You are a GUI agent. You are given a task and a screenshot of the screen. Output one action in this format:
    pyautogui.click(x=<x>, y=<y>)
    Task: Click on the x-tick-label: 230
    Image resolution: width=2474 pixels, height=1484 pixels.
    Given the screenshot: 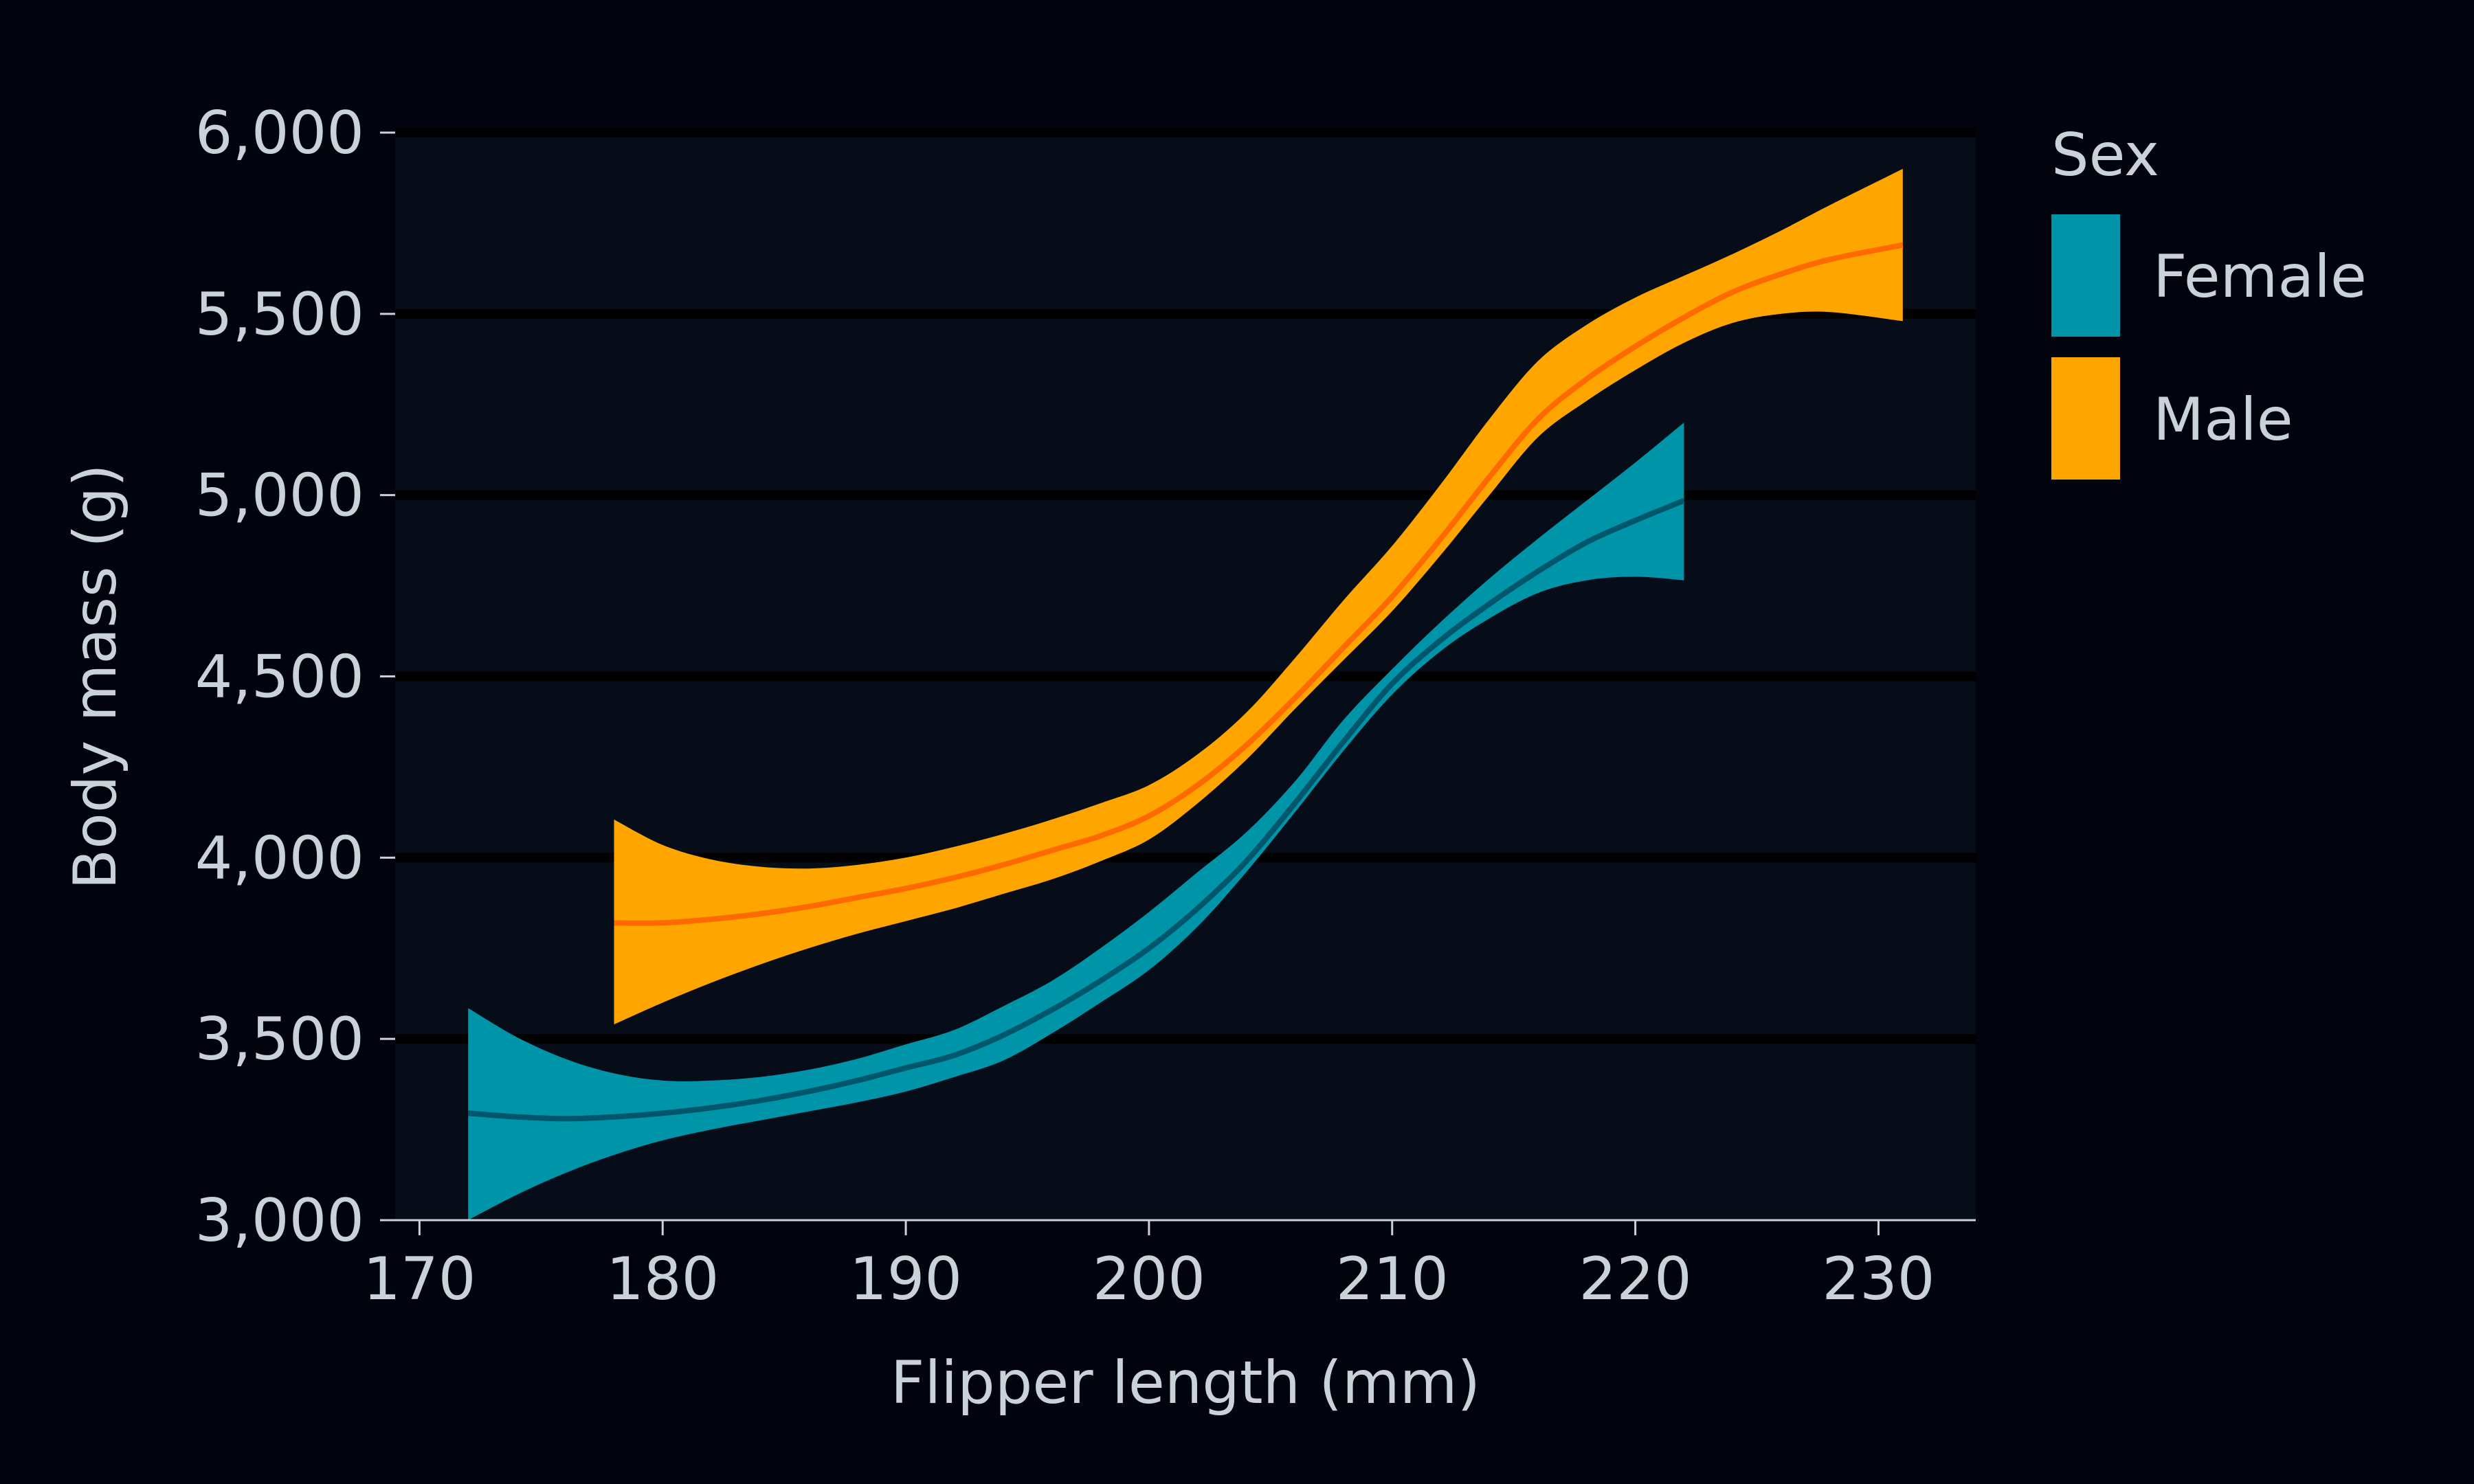 What is the action you would take?
    pyautogui.click(x=1878, y=1279)
    